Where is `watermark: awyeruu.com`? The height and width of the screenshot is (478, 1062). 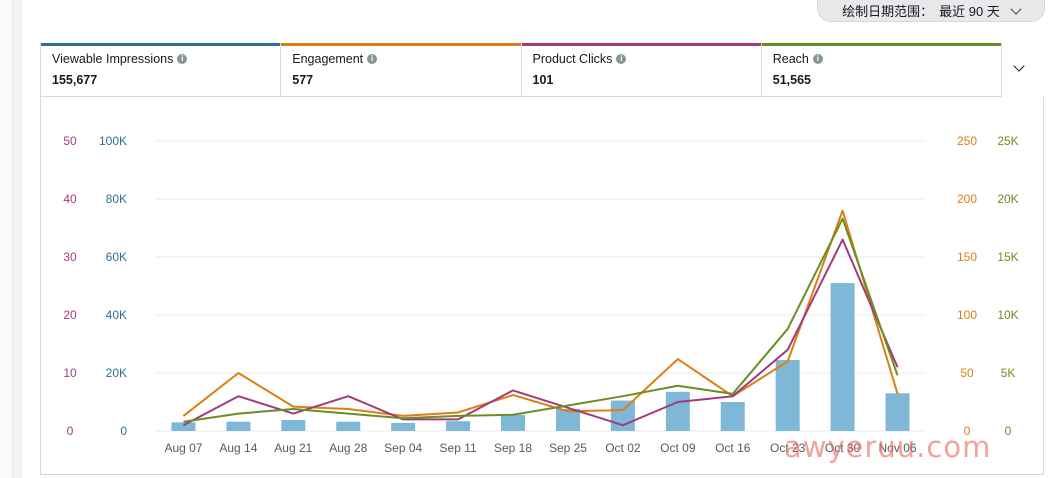
watermark: awyeruu.com is located at coordinates (888, 447).